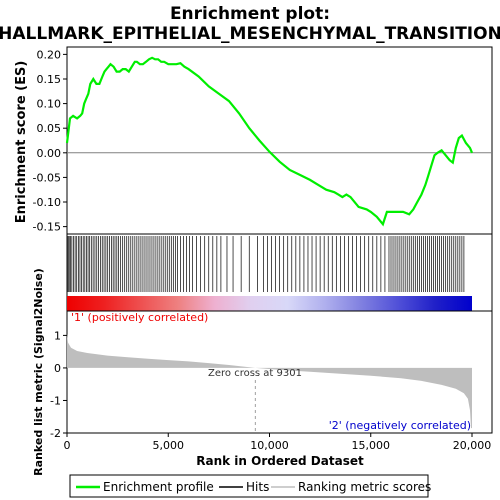 This screenshot has height=500, width=500. What do you see at coordinates (280, 461) in the screenshot?
I see `x-axis-label: Rank in Ordered Dataset` at bounding box center [280, 461].